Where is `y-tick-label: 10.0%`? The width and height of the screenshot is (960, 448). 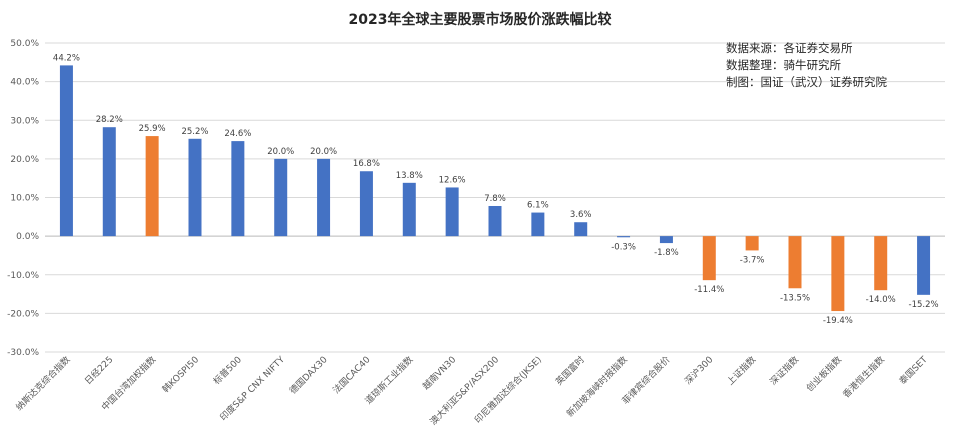
y-tick-label: 10.0% is located at coordinates (24, 199).